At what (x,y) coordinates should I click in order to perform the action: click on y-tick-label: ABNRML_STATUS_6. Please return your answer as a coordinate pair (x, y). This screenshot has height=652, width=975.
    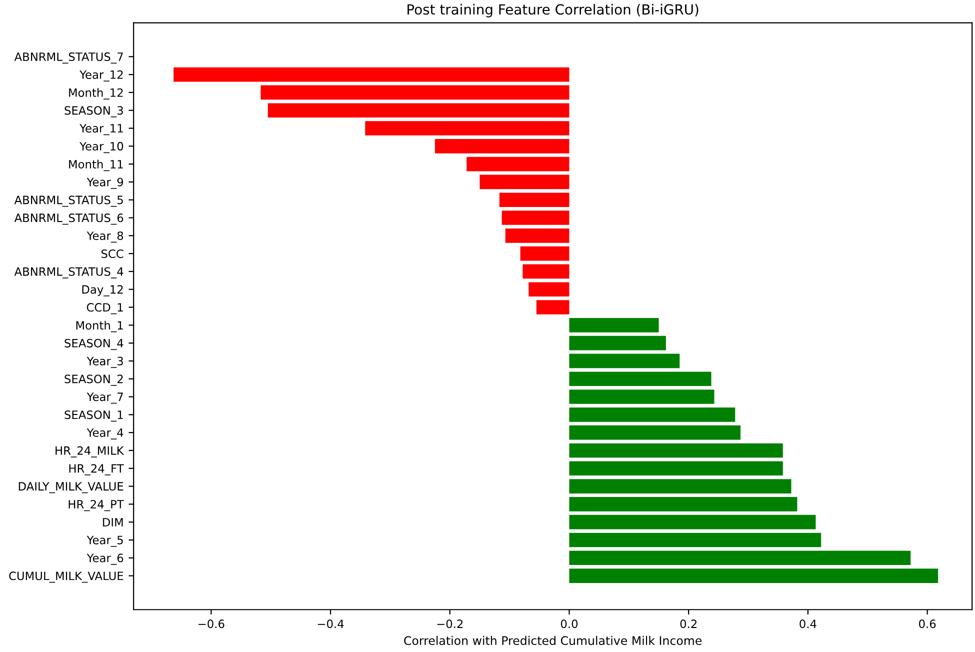
    Looking at the image, I should click on (69, 219).